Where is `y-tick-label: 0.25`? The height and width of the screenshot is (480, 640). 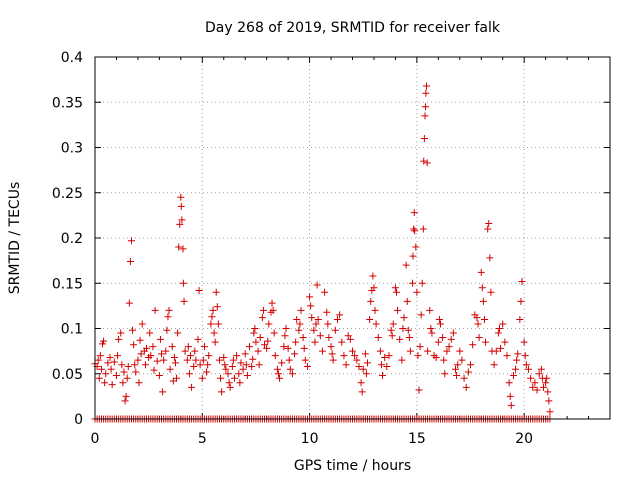
y-tick-label: 0.25 is located at coordinates (67, 194).